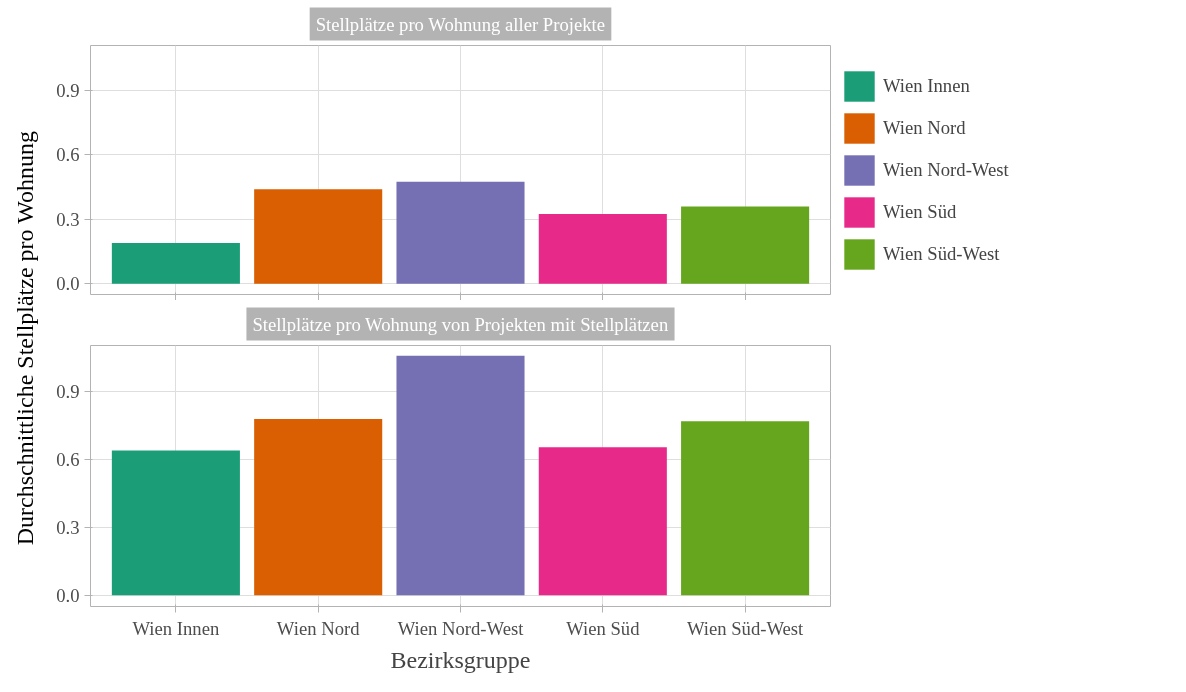 The image size is (1186, 692). Describe the element at coordinates (946, 169) in the screenshot. I see `legend-label: Wien Nord-West` at that location.